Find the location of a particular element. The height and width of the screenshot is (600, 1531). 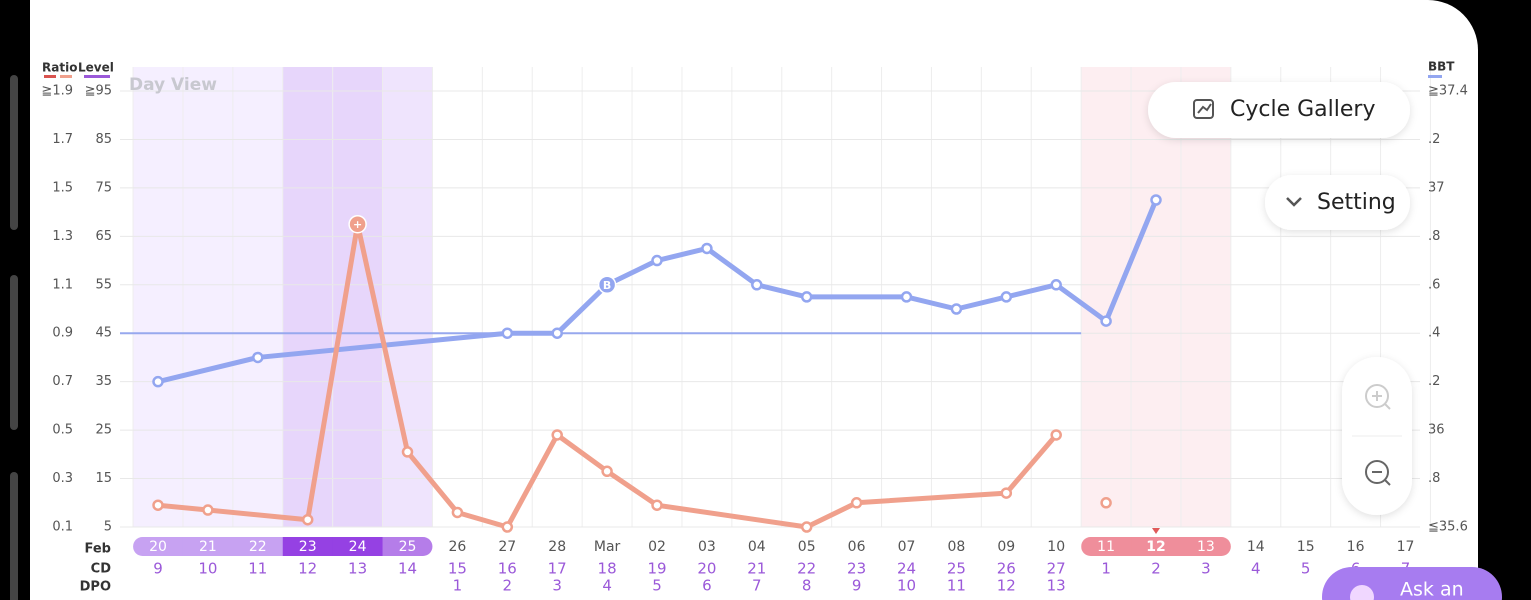

ask-button: Ask an is located at coordinates (1412, 583).